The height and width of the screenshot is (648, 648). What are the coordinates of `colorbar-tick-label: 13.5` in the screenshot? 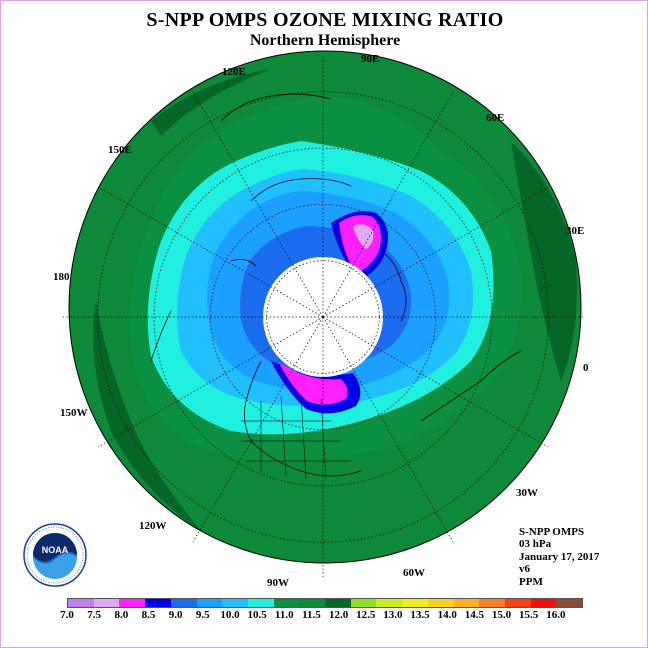 It's located at (420, 615).